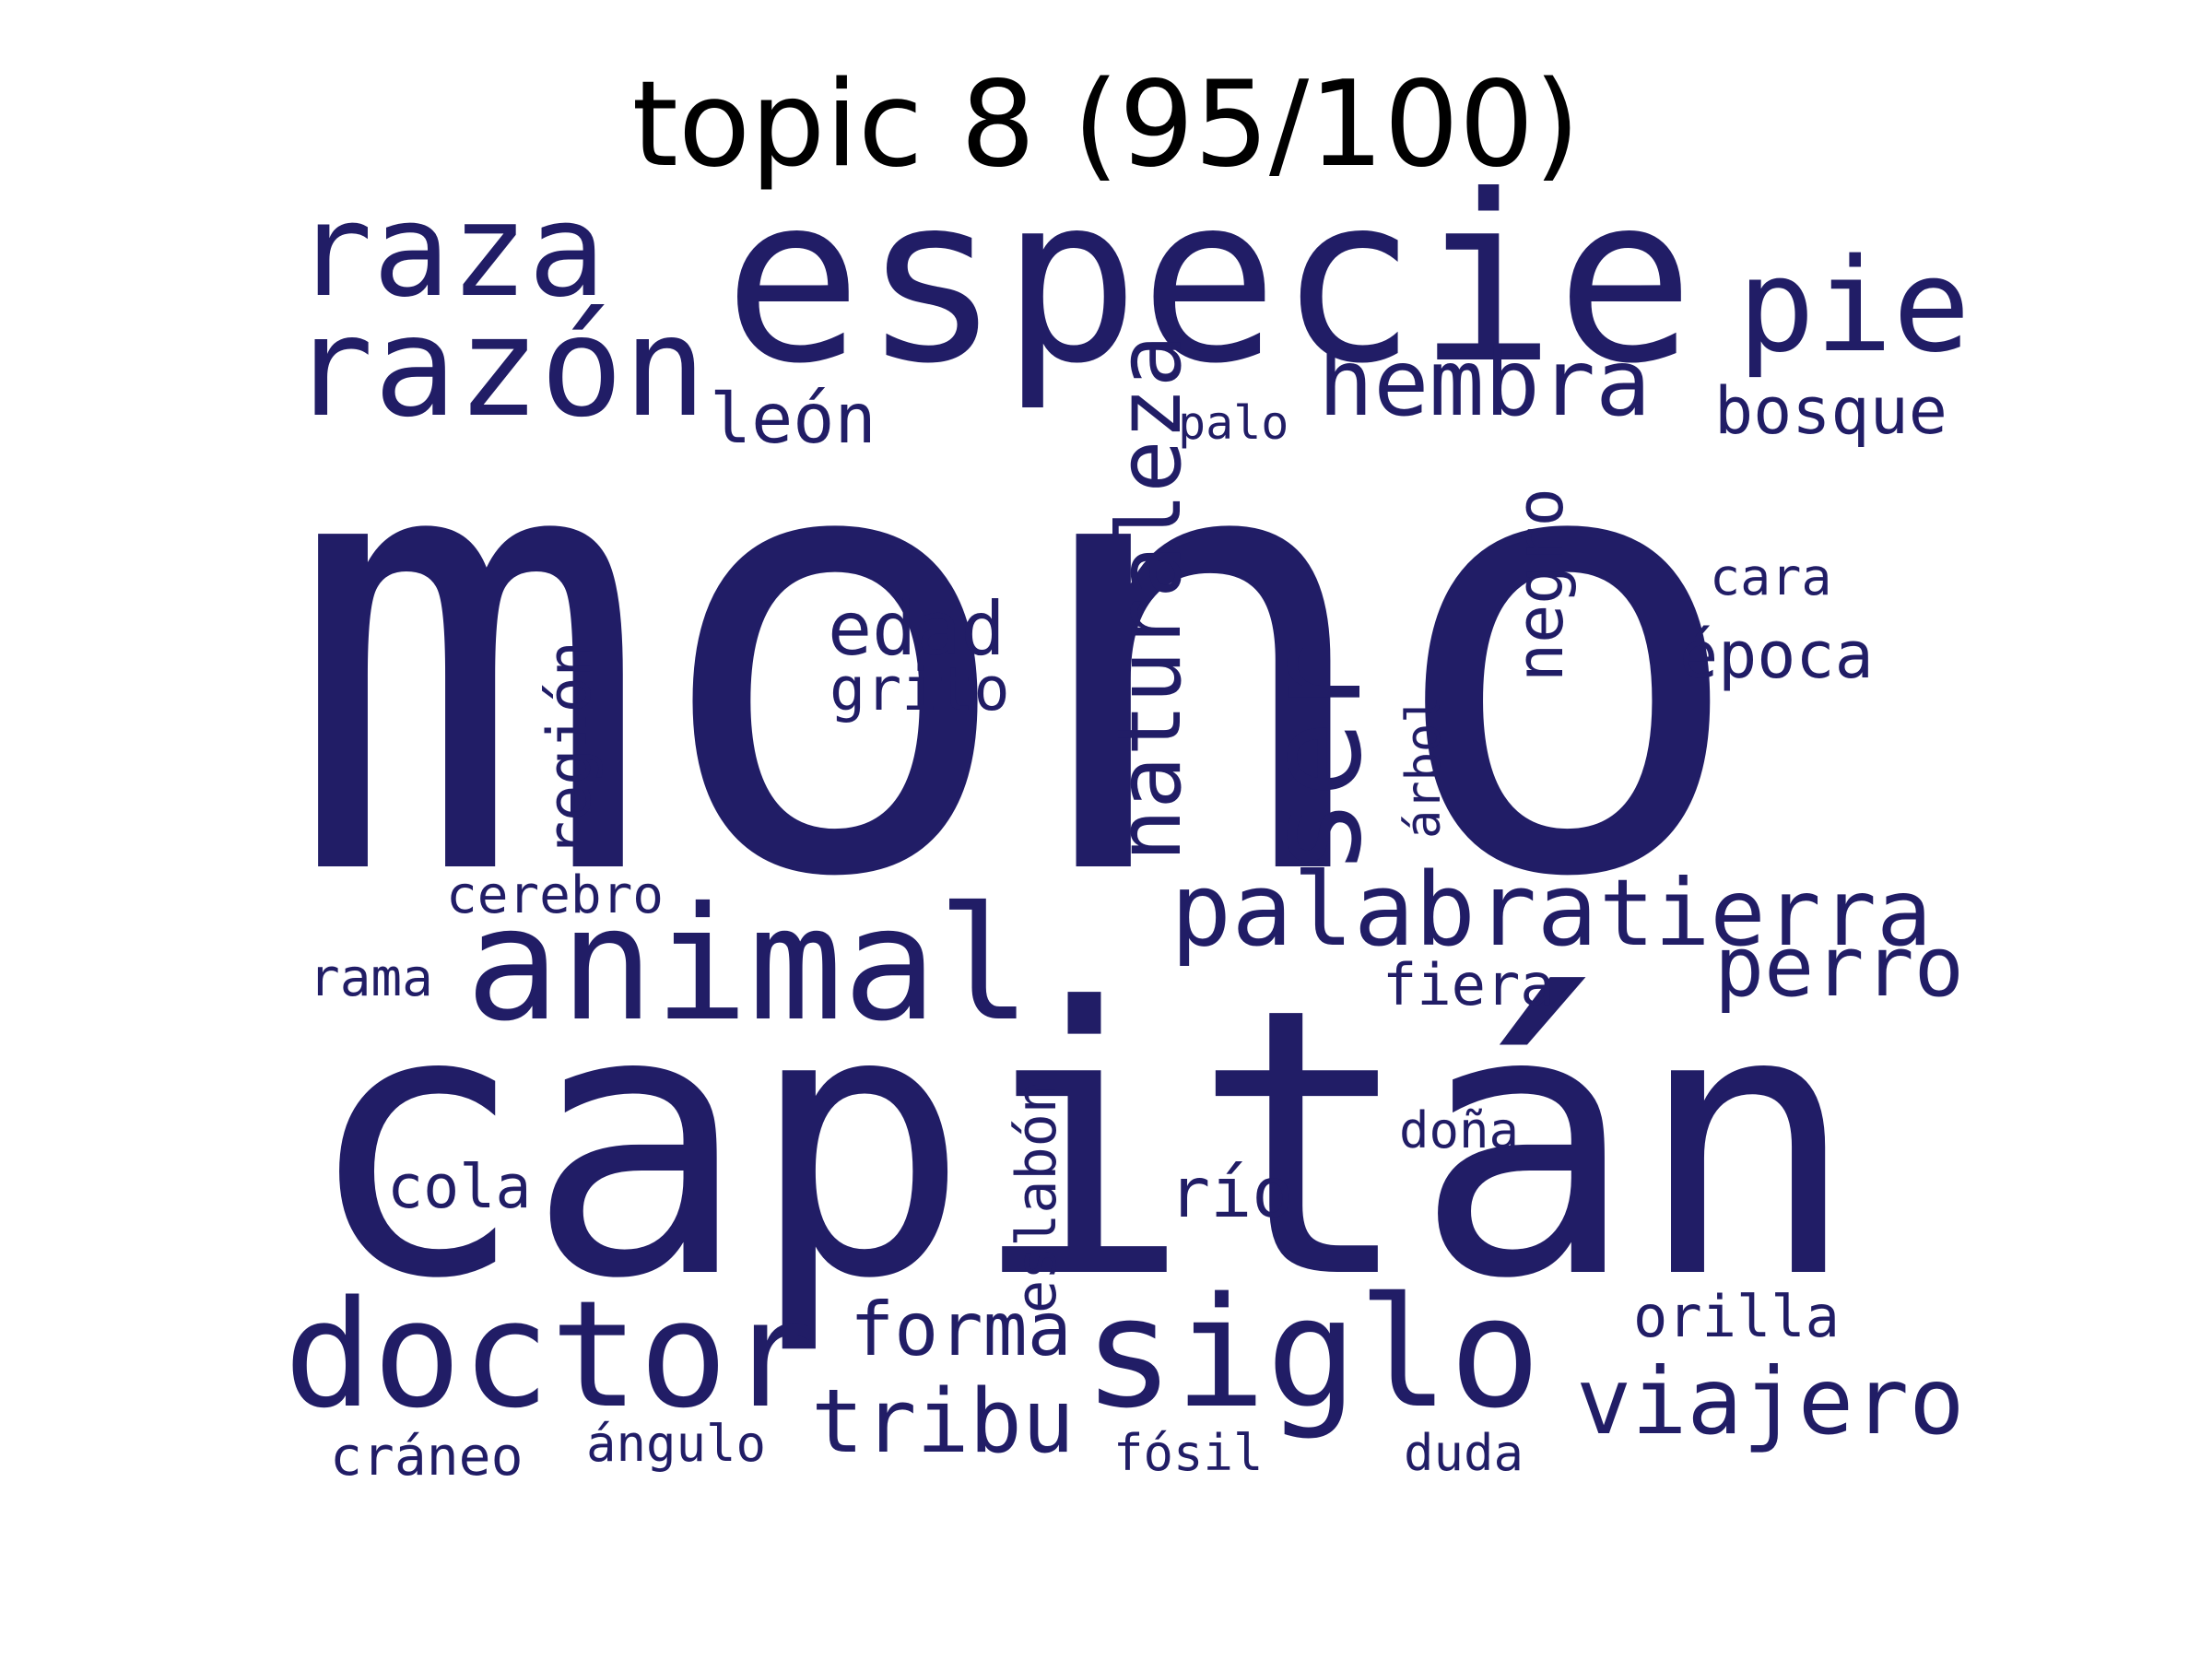  What do you see at coordinates (1464, 1453) in the screenshot?
I see `word-37: duda` at bounding box center [1464, 1453].